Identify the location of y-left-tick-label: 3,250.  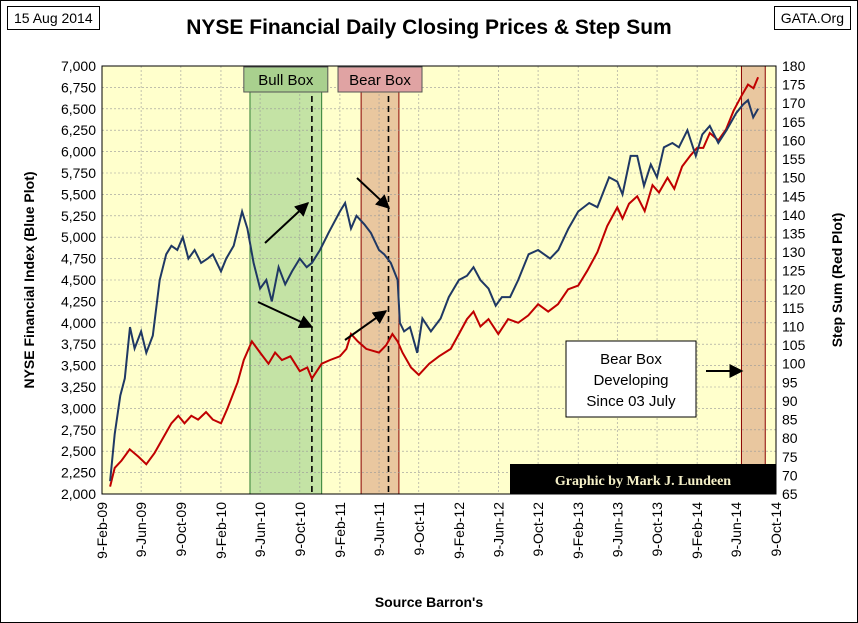
(78, 387).